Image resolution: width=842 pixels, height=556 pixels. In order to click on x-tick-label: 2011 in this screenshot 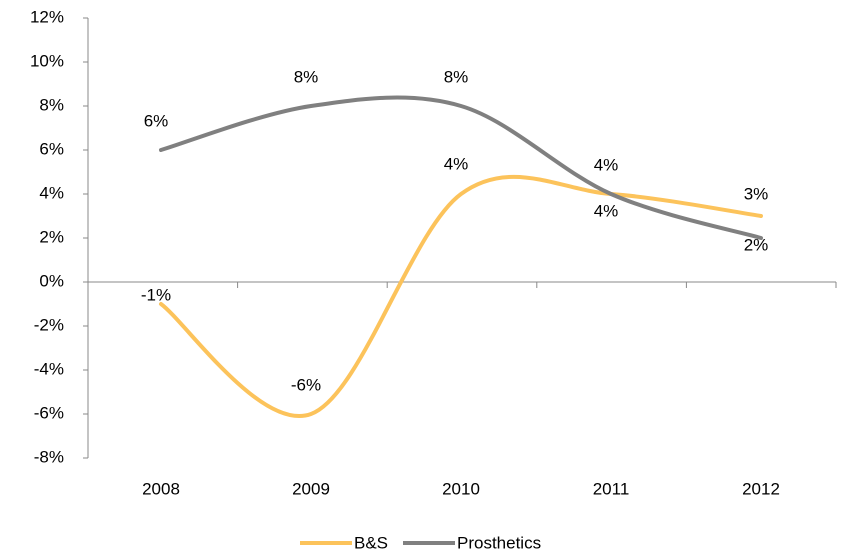, I will do `click(611, 488)`.